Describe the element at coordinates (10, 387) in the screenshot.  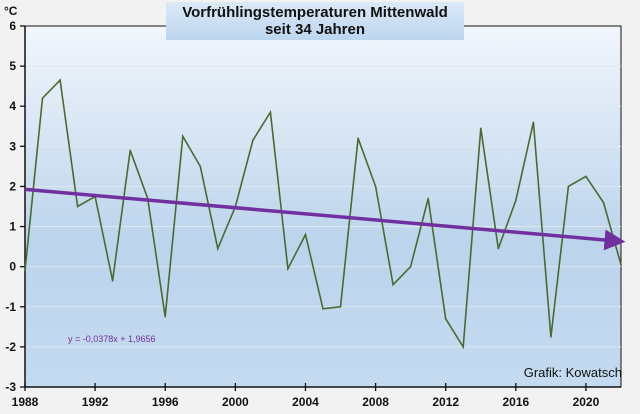
I see `y-tick-label: -3` at that location.